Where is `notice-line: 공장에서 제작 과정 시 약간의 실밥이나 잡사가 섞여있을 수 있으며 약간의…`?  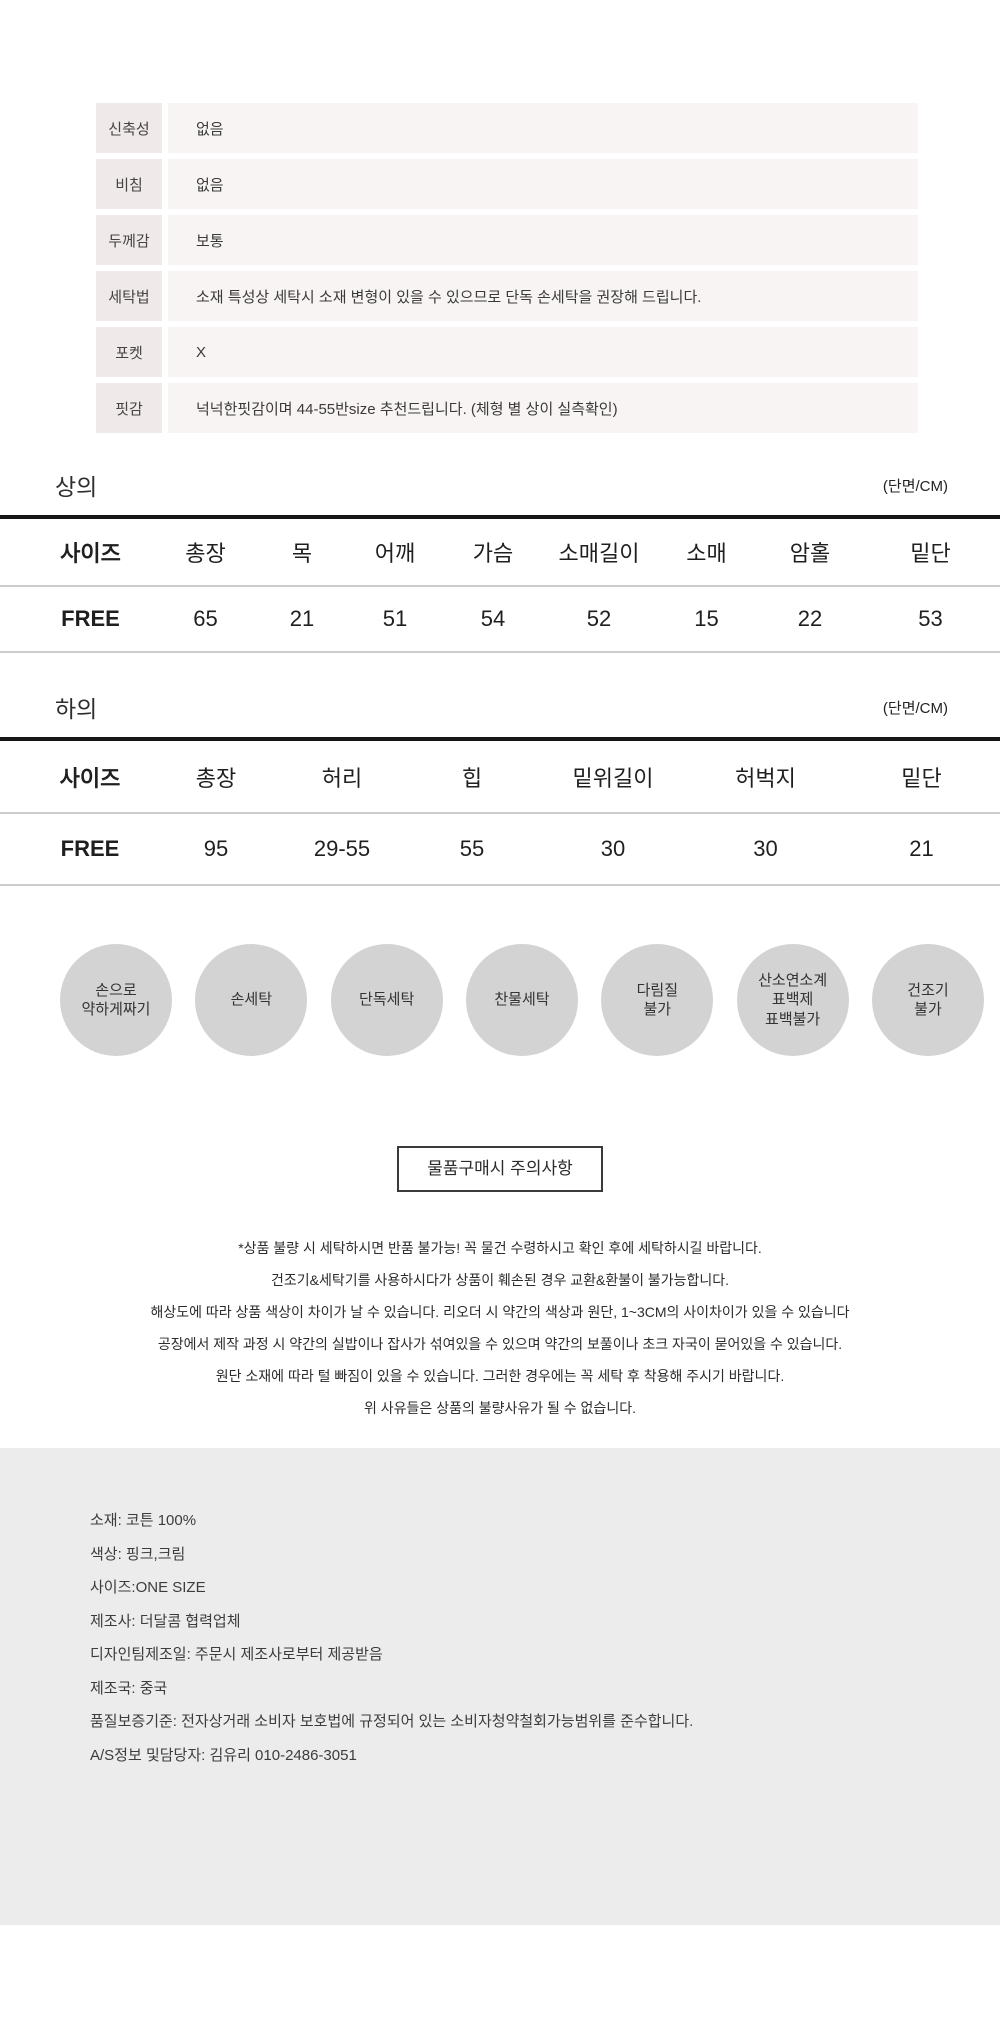 notice-line: 공장에서 제작 과정 시 약간의 실밥이나 잡사가 섞여있을 수 있으며 약간의… is located at coordinates (500, 1344).